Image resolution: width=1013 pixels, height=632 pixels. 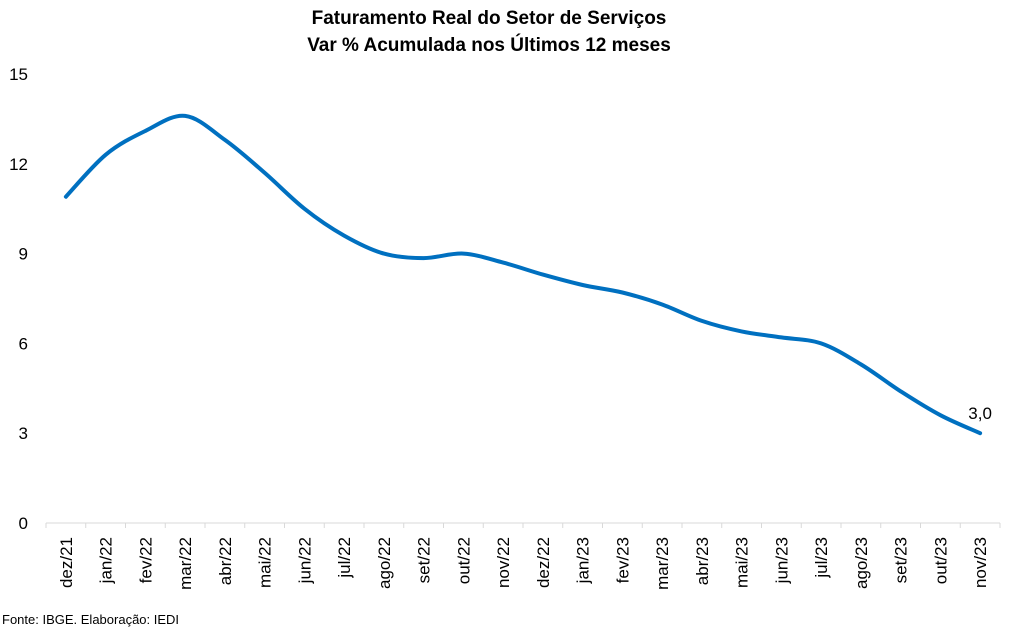 What do you see at coordinates (489, 45) in the screenshot?
I see `chart-subtitle: Var % Acumulada nos Últimos 12 meses` at bounding box center [489, 45].